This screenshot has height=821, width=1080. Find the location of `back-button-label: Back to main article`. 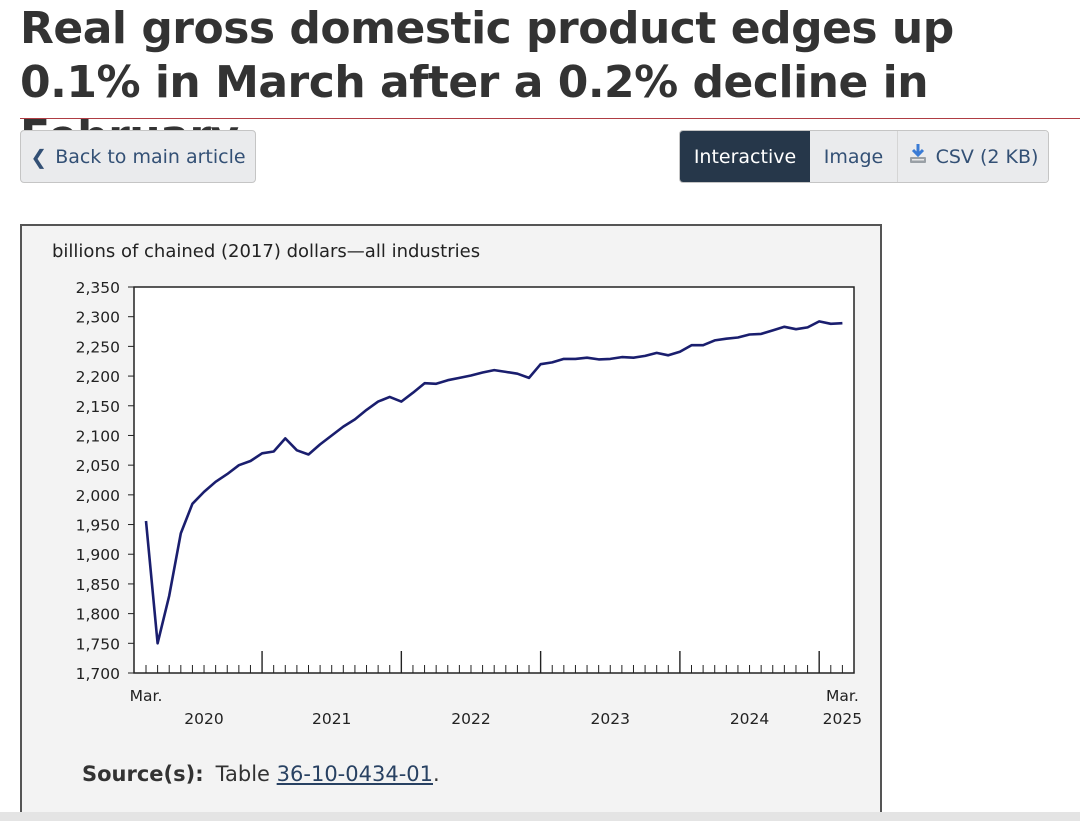

back-button-label: Back to main article is located at coordinates (150, 156).